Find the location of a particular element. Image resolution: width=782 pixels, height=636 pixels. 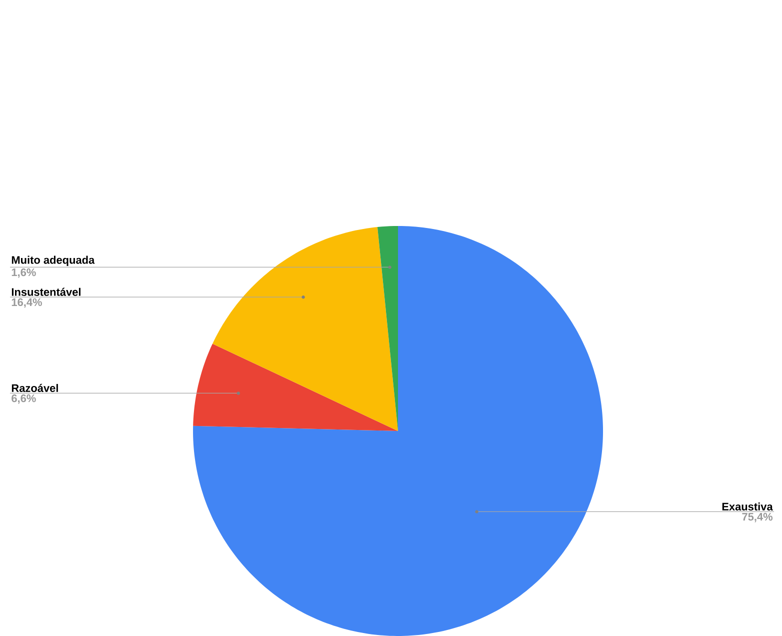

slice-label: Exaustiva is located at coordinates (747, 506).